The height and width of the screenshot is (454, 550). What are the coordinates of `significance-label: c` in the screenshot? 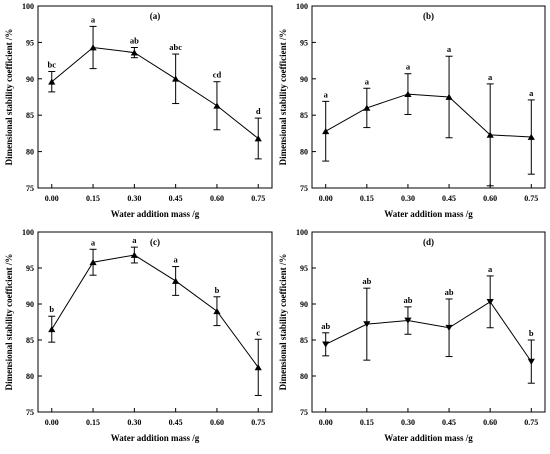 It's located at (258, 332).